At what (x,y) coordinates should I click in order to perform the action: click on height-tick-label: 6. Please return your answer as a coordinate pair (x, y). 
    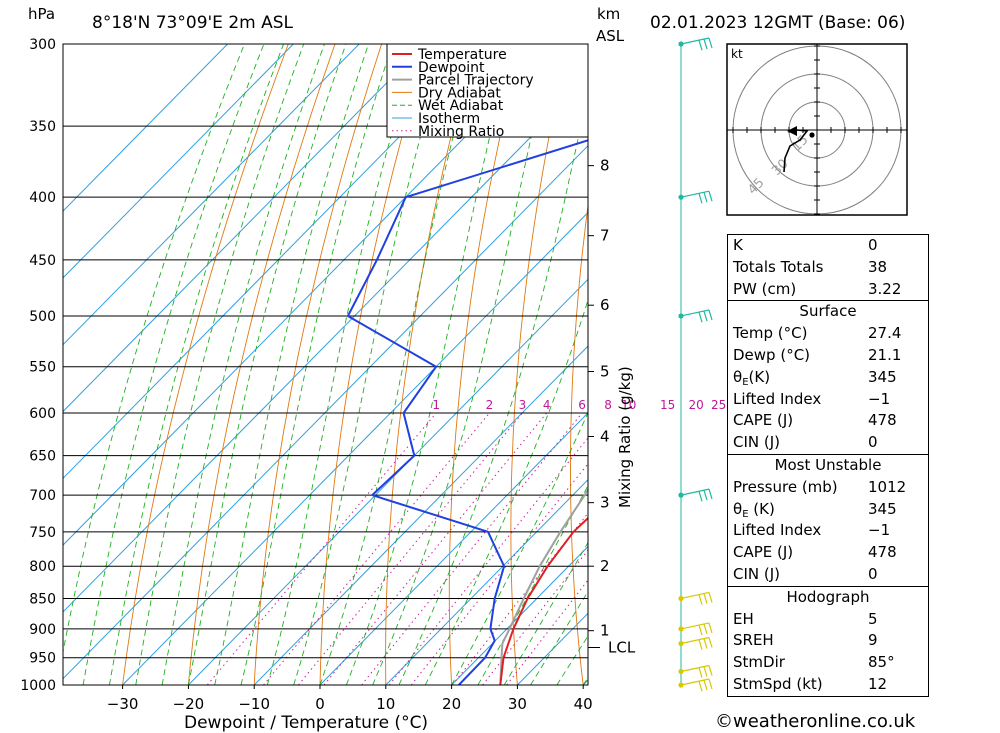
    Looking at the image, I should click on (605, 305).